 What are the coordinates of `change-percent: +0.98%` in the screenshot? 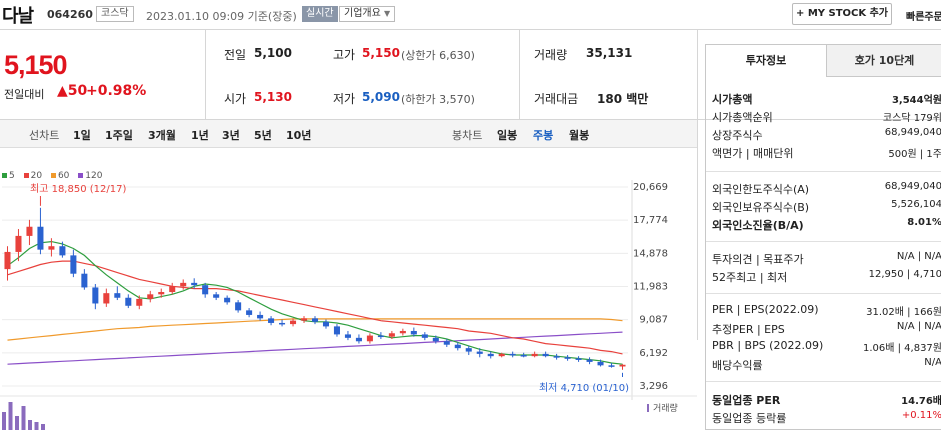 It's located at (116, 91).